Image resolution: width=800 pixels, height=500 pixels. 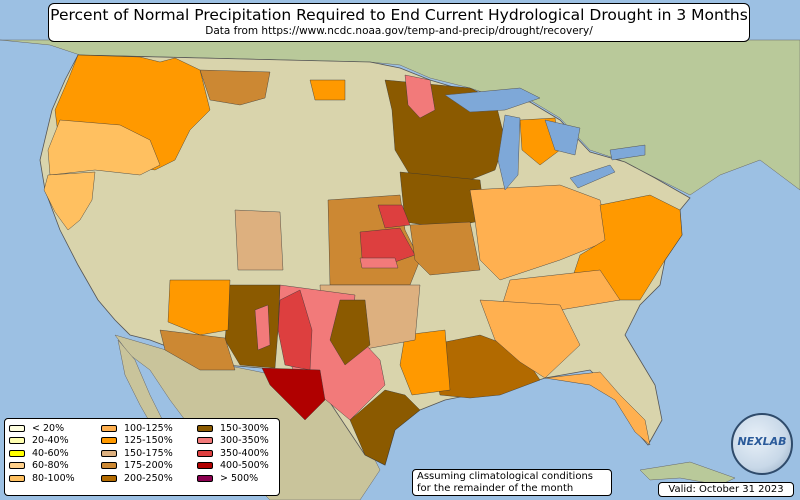 What do you see at coordinates (327, 90) in the screenshot?
I see `region-nd` at bounding box center [327, 90].